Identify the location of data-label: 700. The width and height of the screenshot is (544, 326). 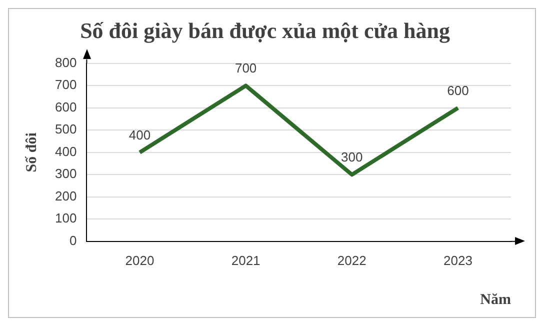
(245, 68).